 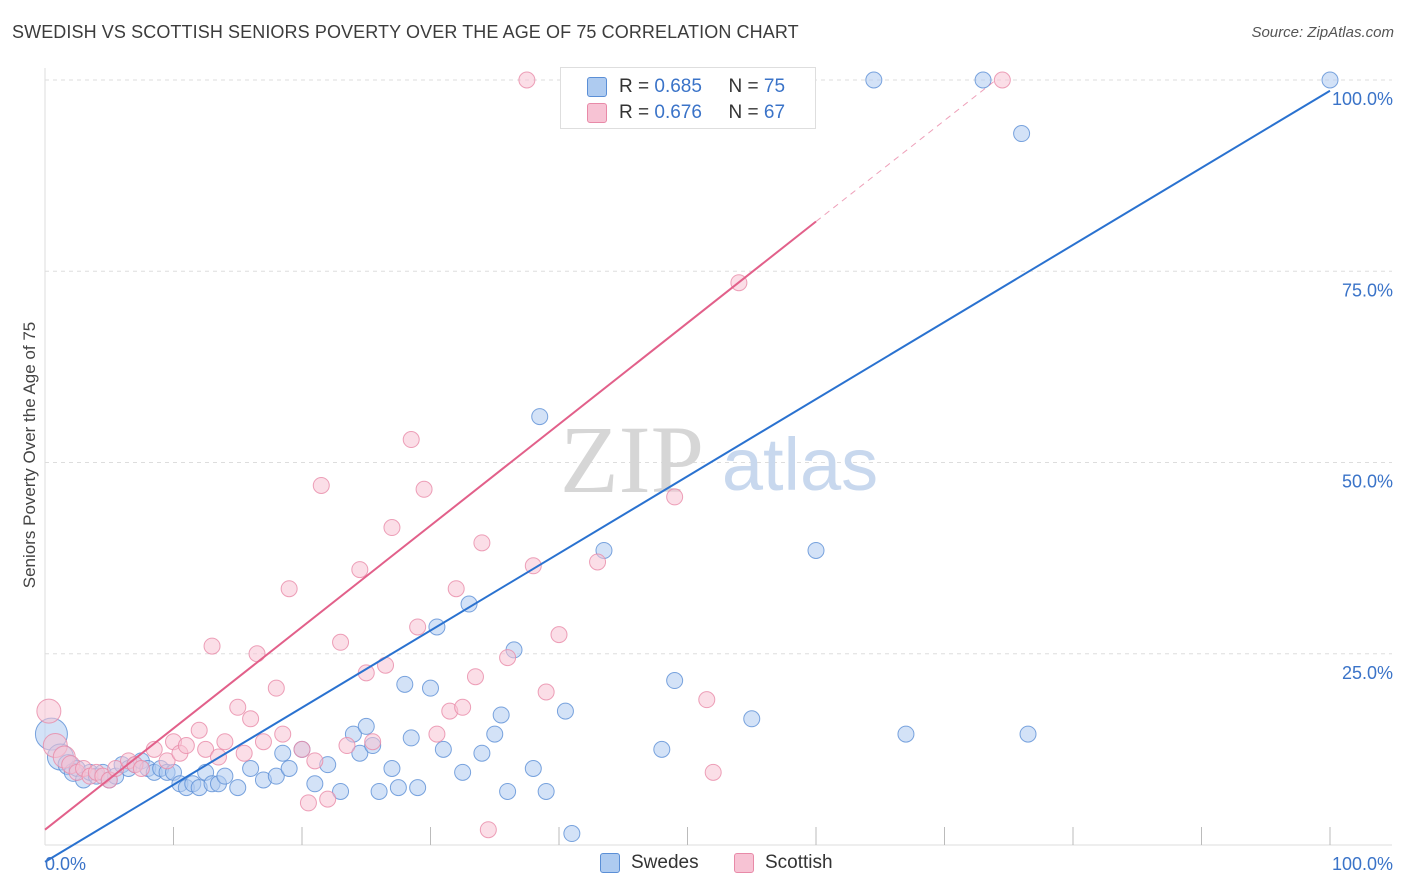 I want to click on y-tick-label: 100.0%, so click(x=1362, y=99).